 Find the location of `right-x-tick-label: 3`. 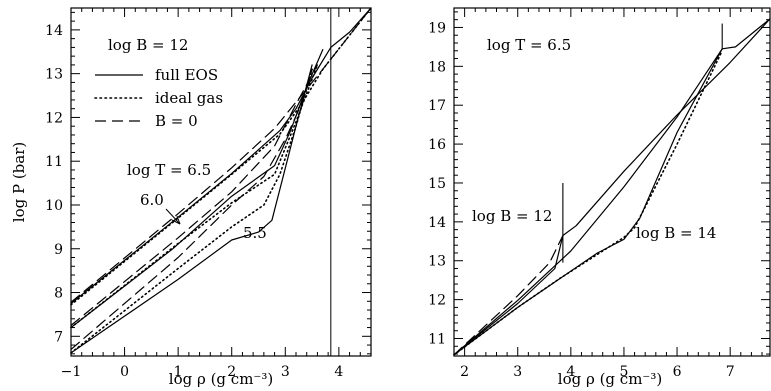

right-x-tick-label: 3 is located at coordinates (517, 372).